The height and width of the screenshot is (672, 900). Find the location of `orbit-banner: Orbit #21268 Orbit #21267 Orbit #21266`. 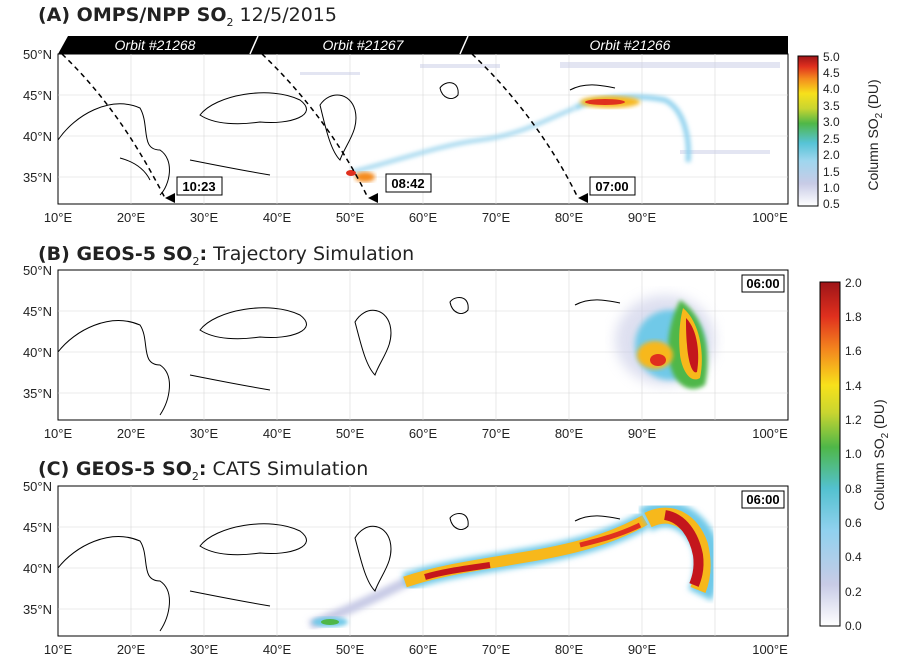

orbit-banner: Orbit #21268 Orbit #21267 Orbit #21266 is located at coordinates (423, 45).